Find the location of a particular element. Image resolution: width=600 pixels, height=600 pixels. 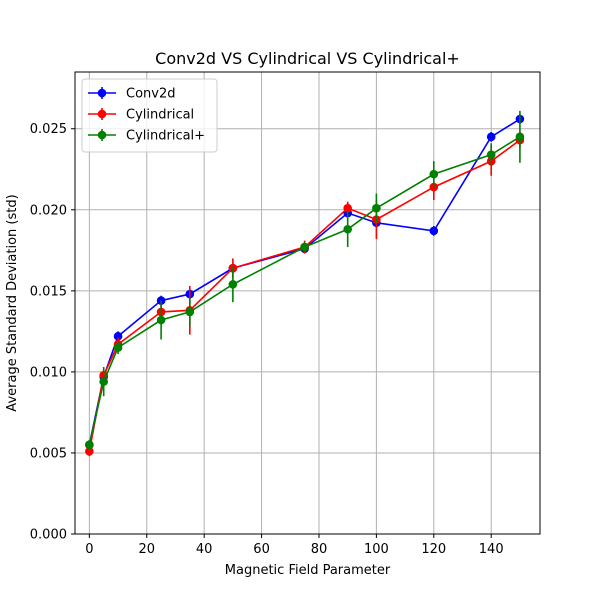

legend-label-conv2d: Conv2d is located at coordinates (151, 94).